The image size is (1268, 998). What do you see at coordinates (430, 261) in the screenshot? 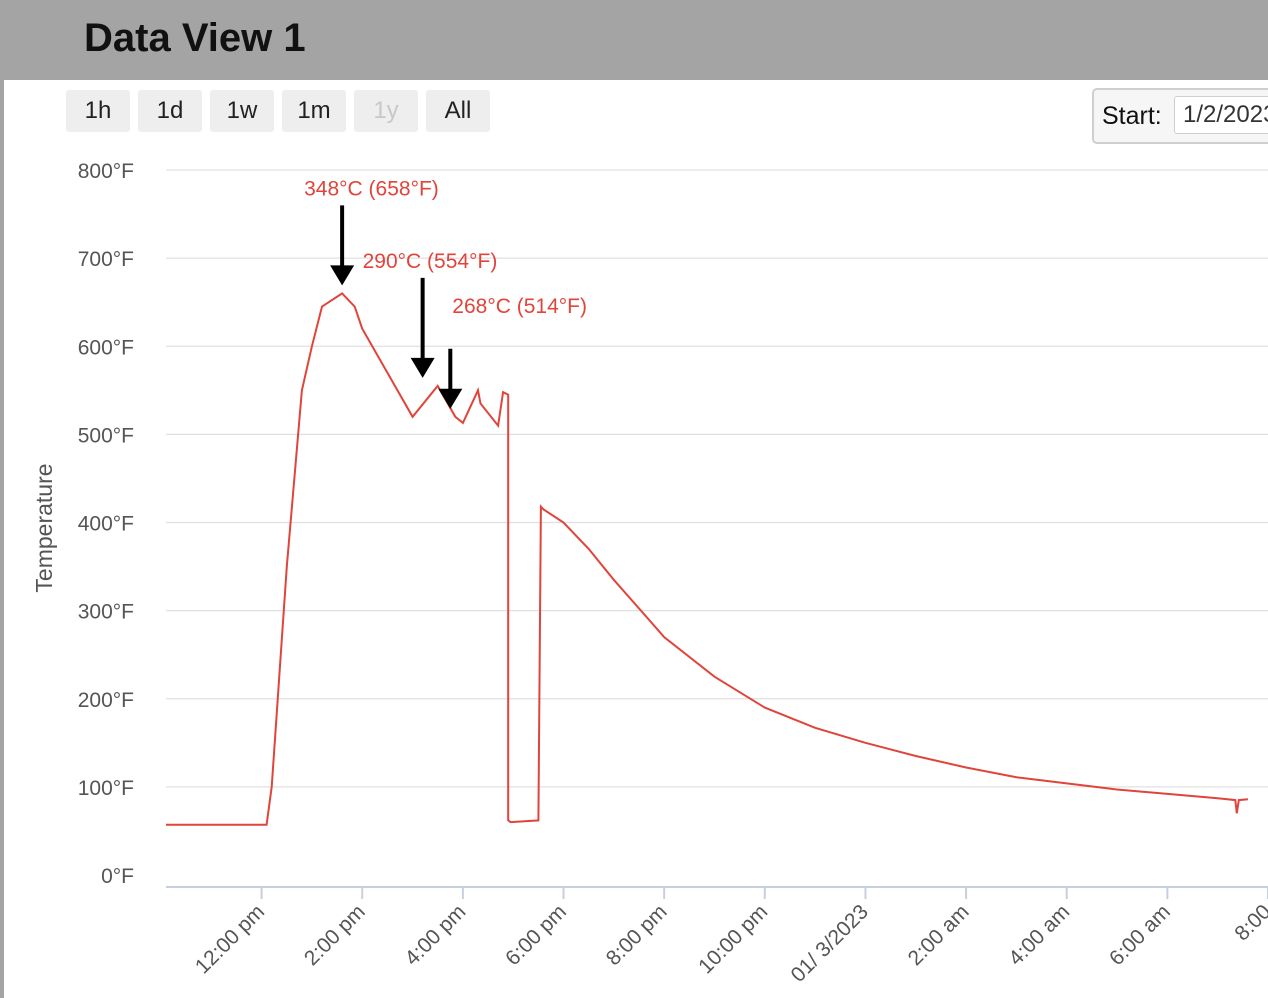
I see `annotation-label: 290°C (554°F)` at bounding box center [430, 261].